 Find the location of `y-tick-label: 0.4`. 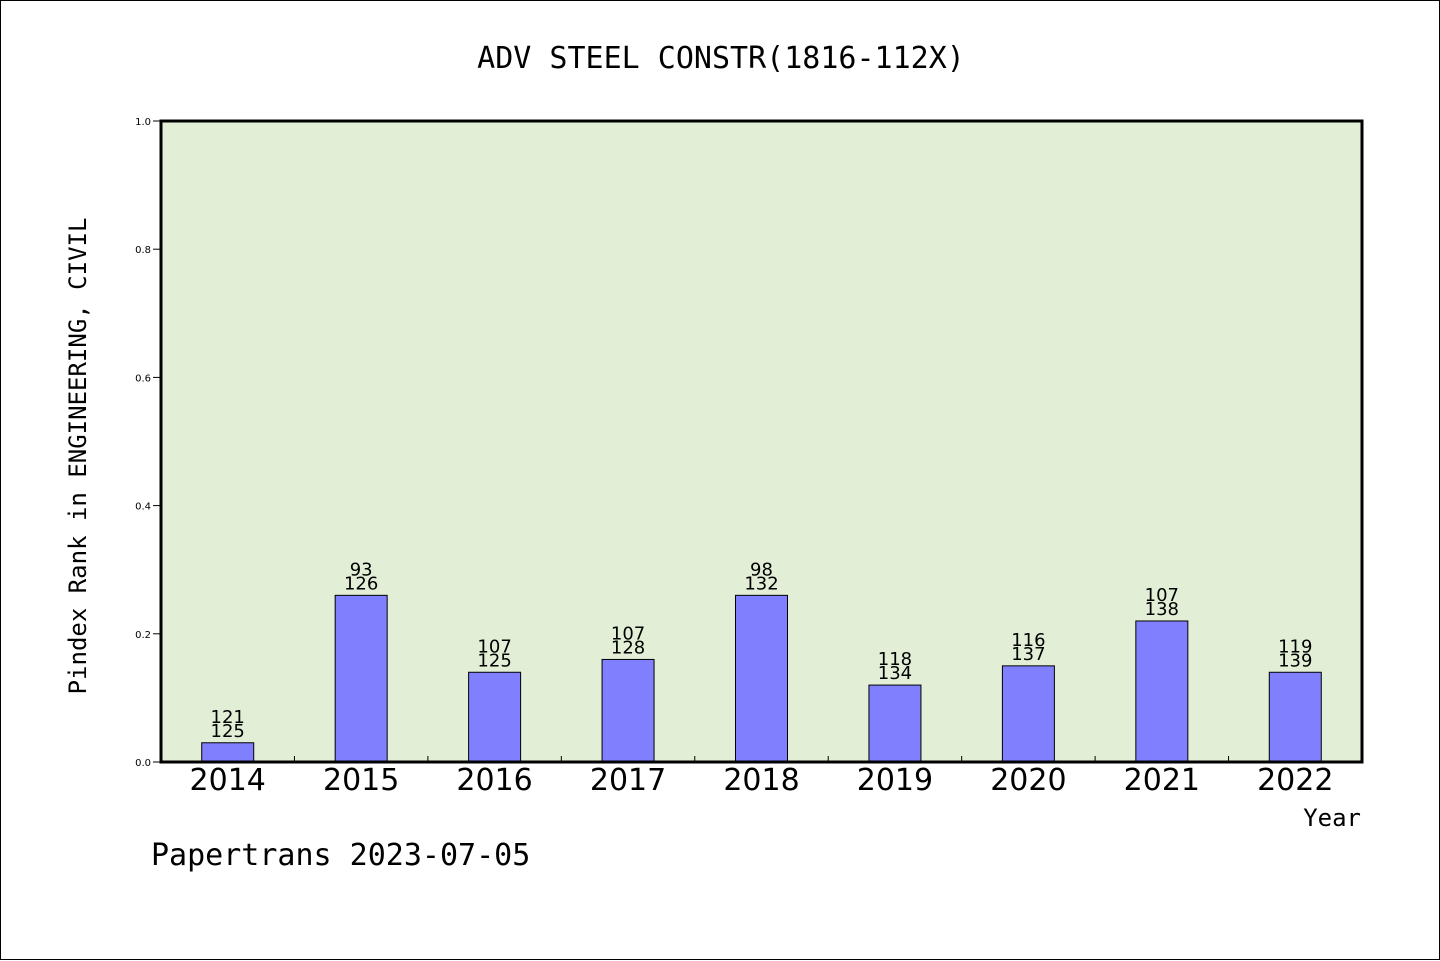

y-tick-label: 0.4 is located at coordinates (143, 507).